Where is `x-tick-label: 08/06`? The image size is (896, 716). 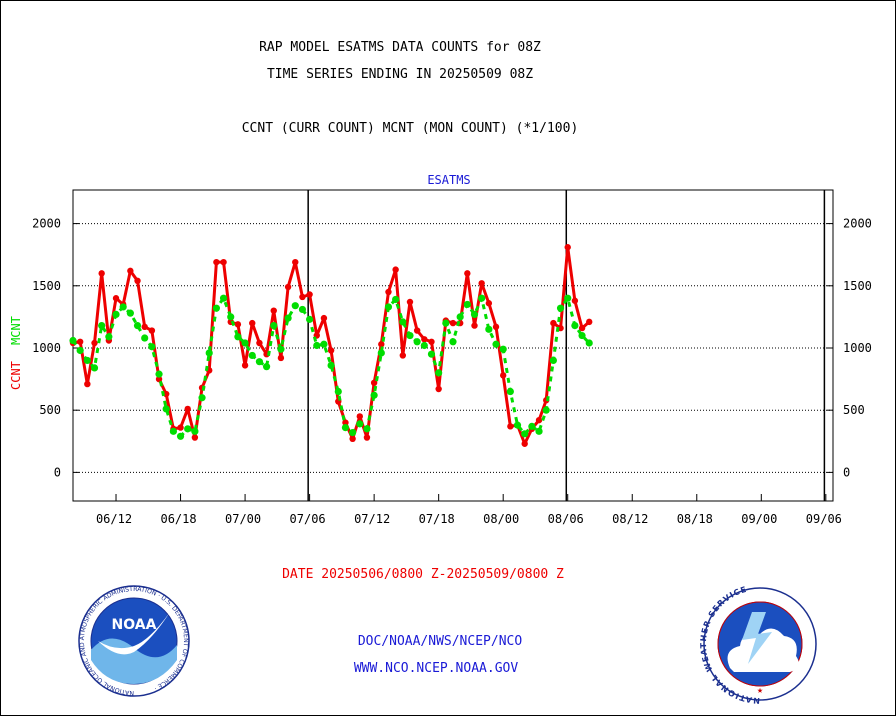 x-tick-label: 08/06 is located at coordinates (566, 519).